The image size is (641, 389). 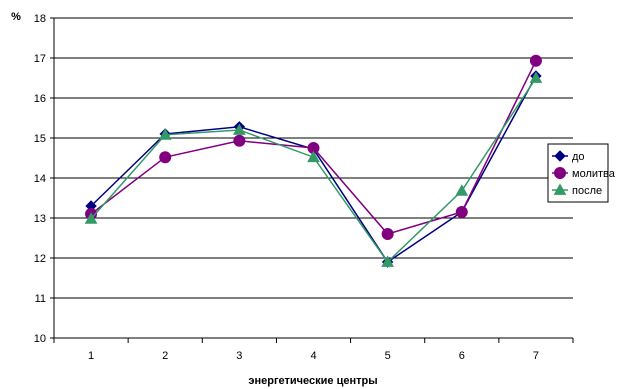 I want to click on x-tick-labels: 1 2 3 4 5 6 7, so click(x=313, y=356).